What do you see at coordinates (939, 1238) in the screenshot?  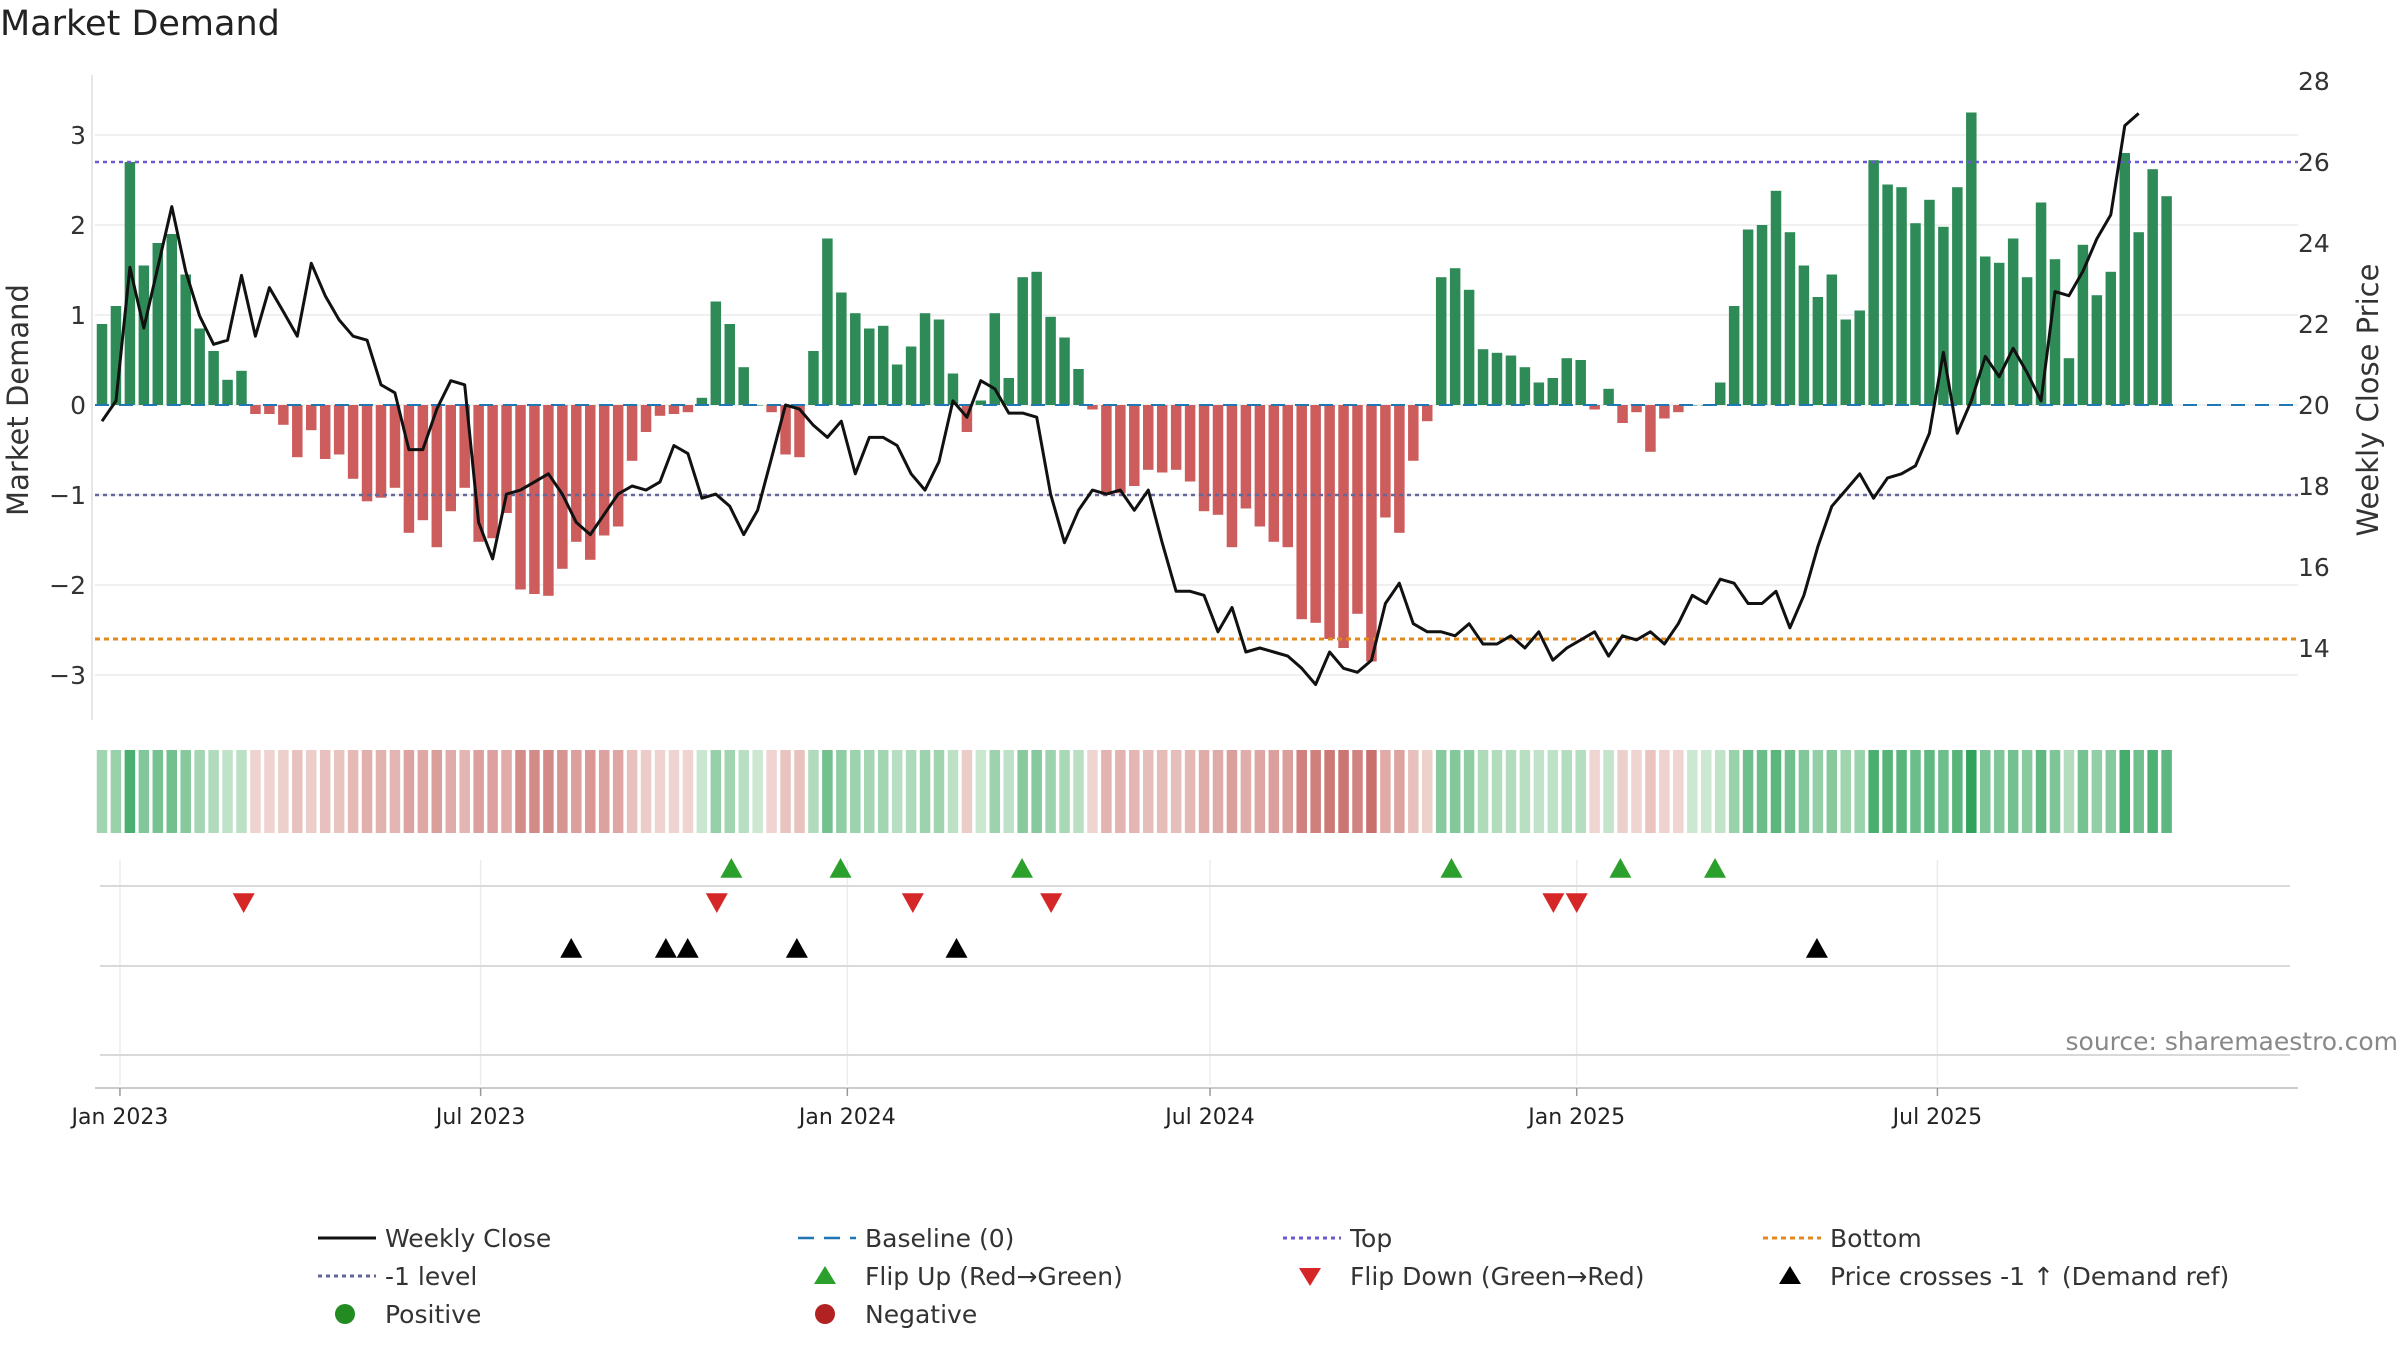 I see `legend-label: Baseline (0)` at bounding box center [939, 1238].